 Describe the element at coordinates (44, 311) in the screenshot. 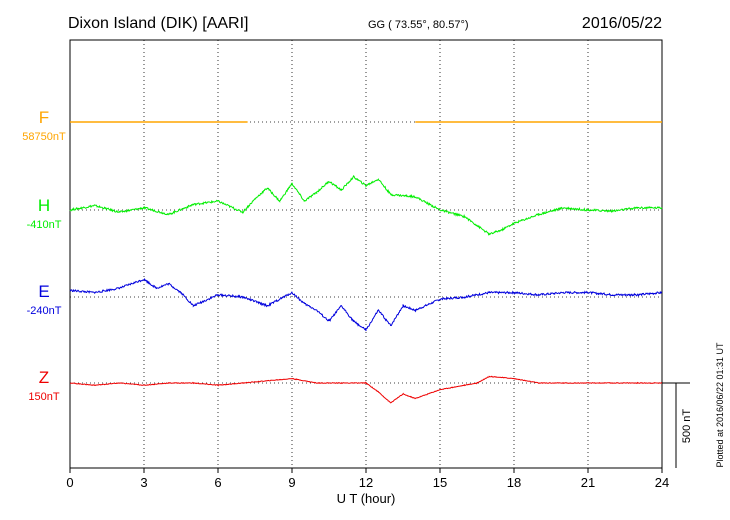

I see `series-baseline-E: -240nT` at that location.